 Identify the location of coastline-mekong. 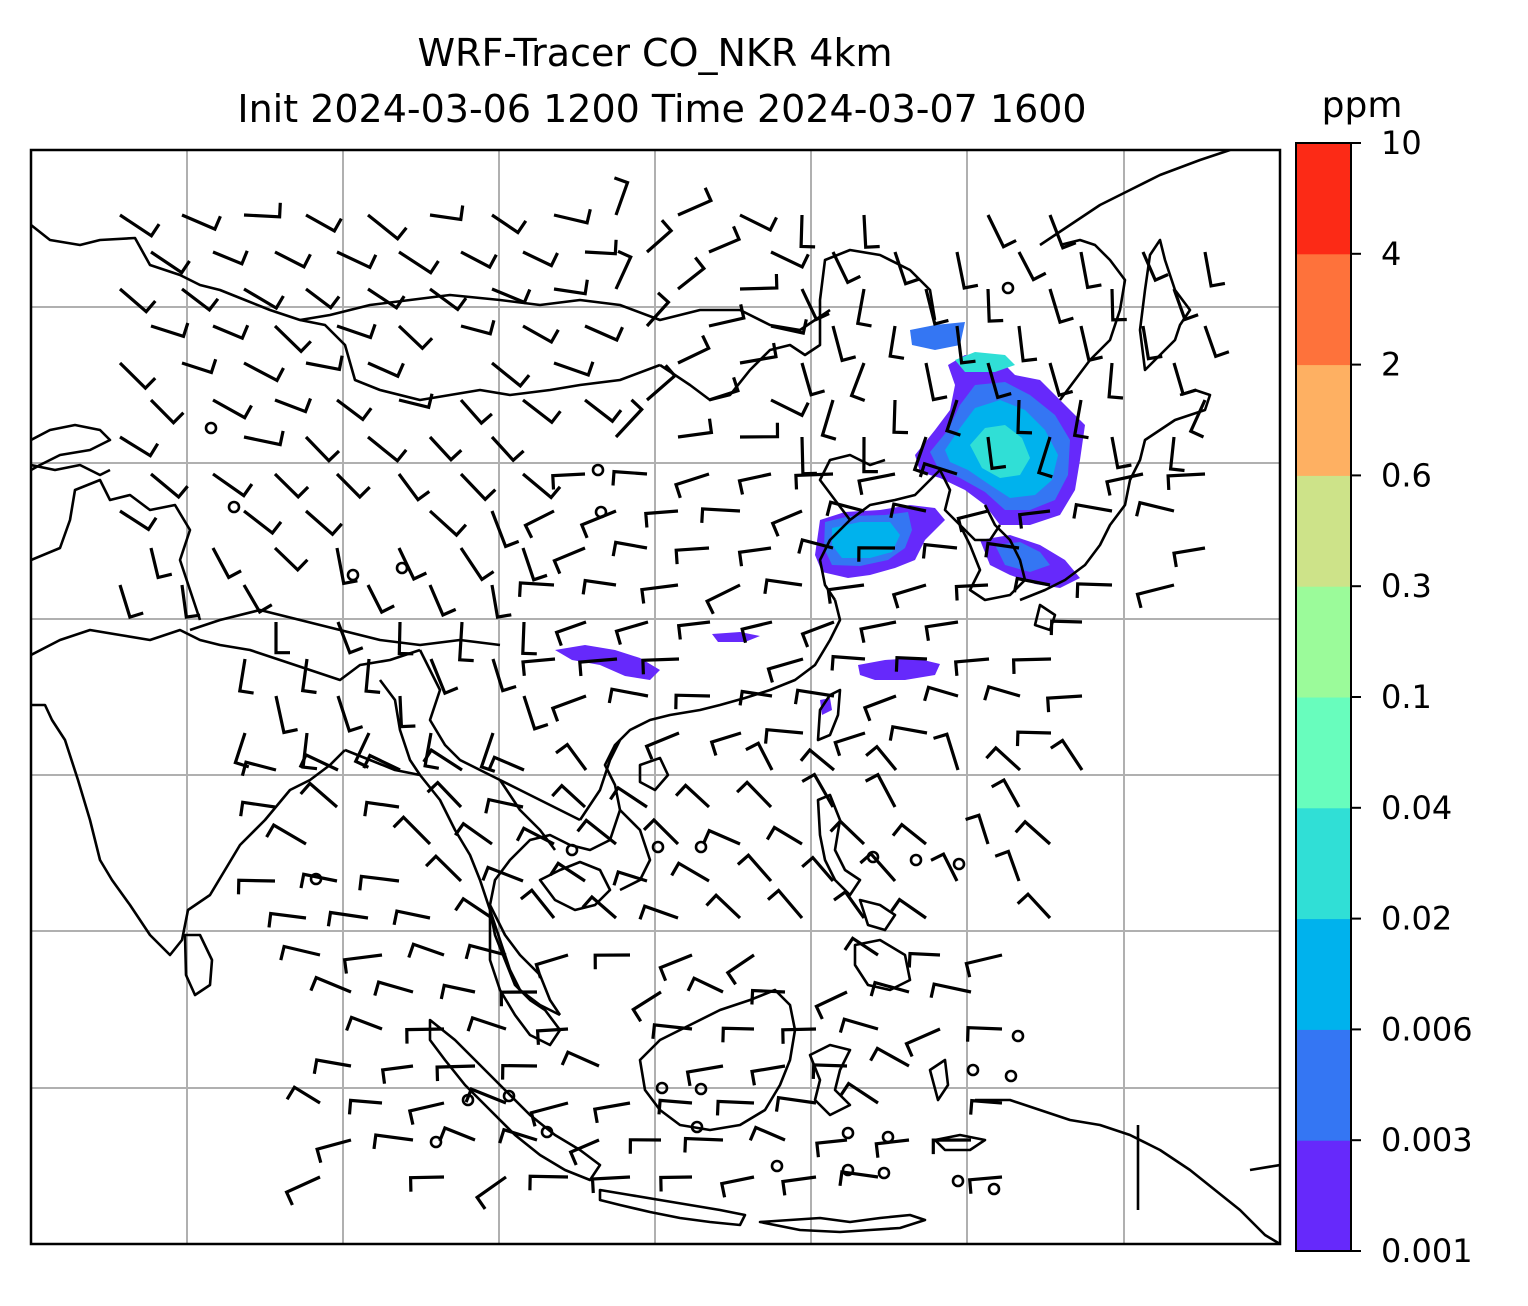
(635, 850).